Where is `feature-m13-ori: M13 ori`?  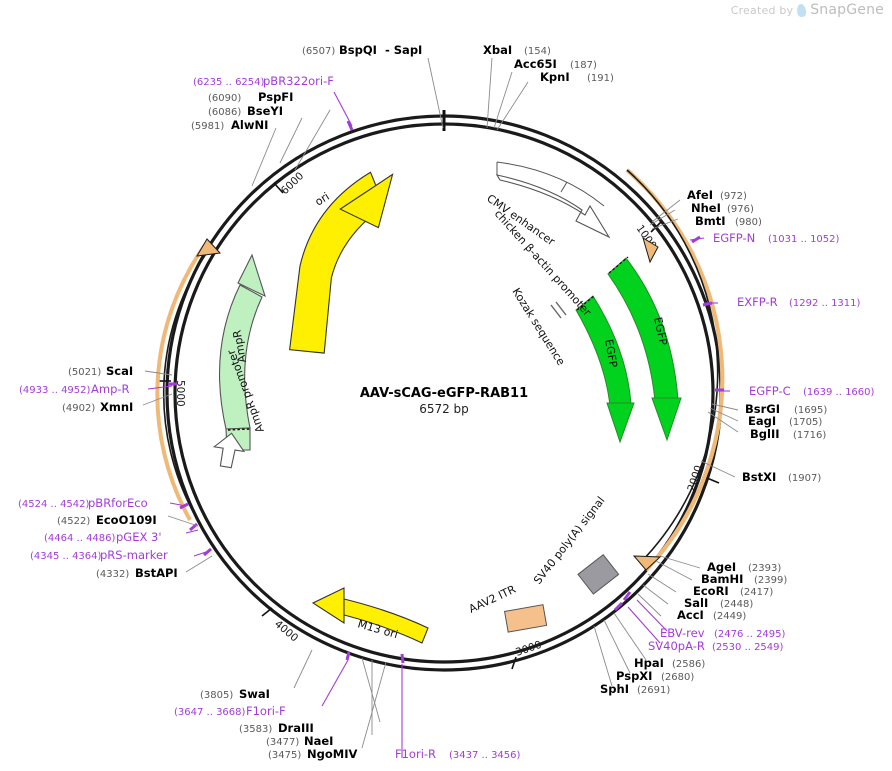
feature-m13-ori: M13 ori is located at coordinates (370, 615).